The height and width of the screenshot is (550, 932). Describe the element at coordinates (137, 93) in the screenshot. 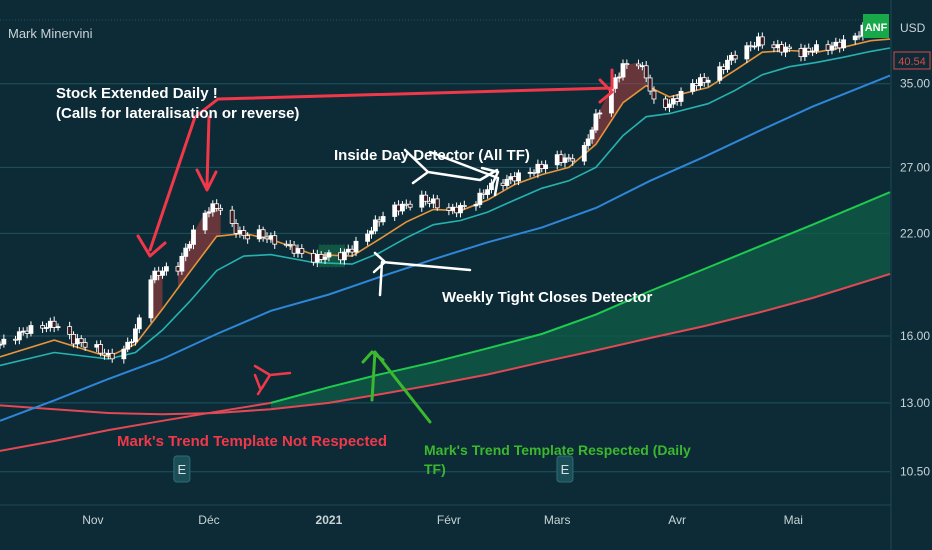

I see `annotation-stock-extended: Stock Extended Daily !` at that location.